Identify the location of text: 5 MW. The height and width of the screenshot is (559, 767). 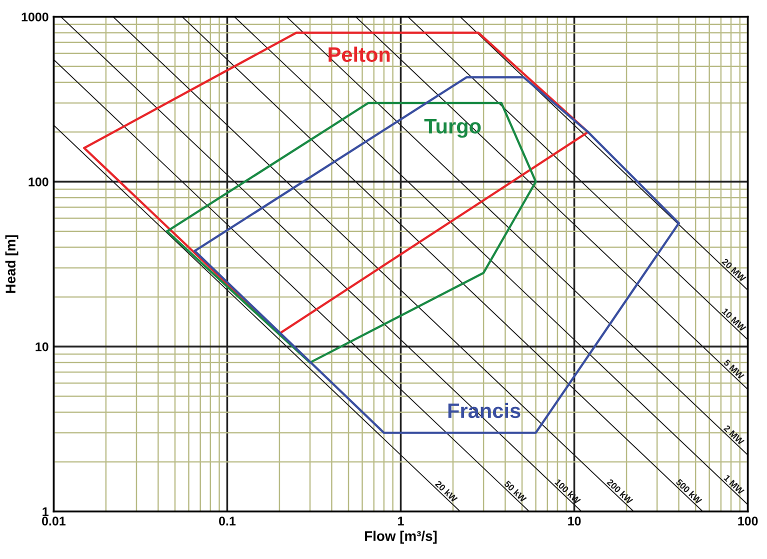
(734, 369).